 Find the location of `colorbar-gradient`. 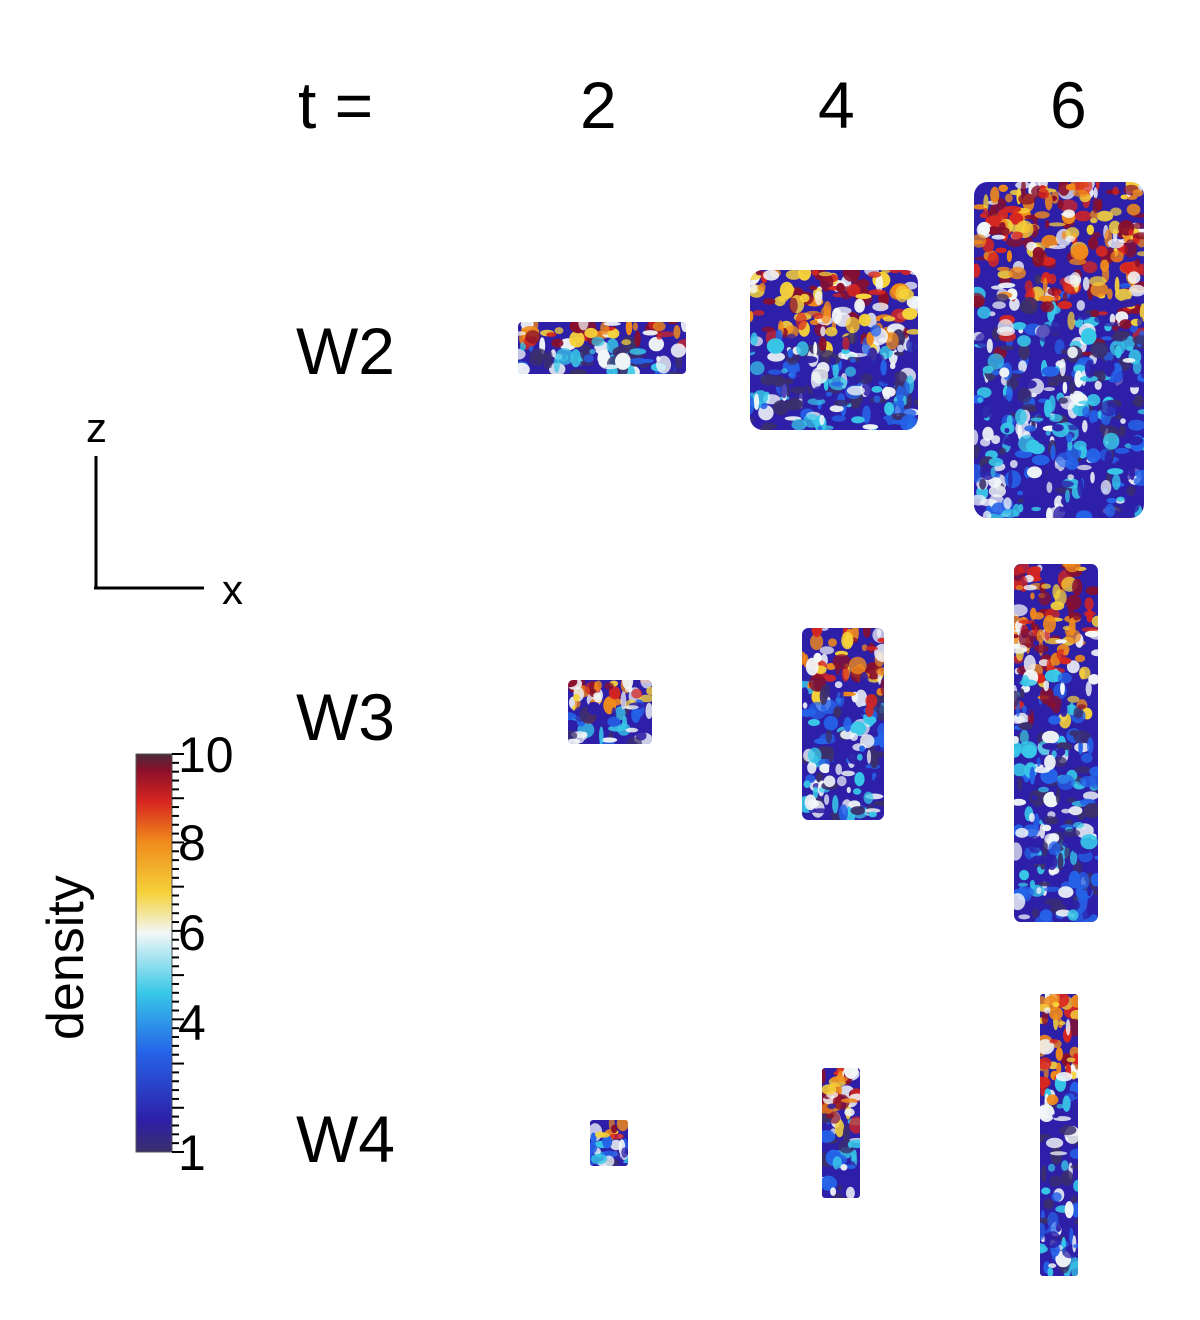

colorbar-gradient is located at coordinates (154, 953).